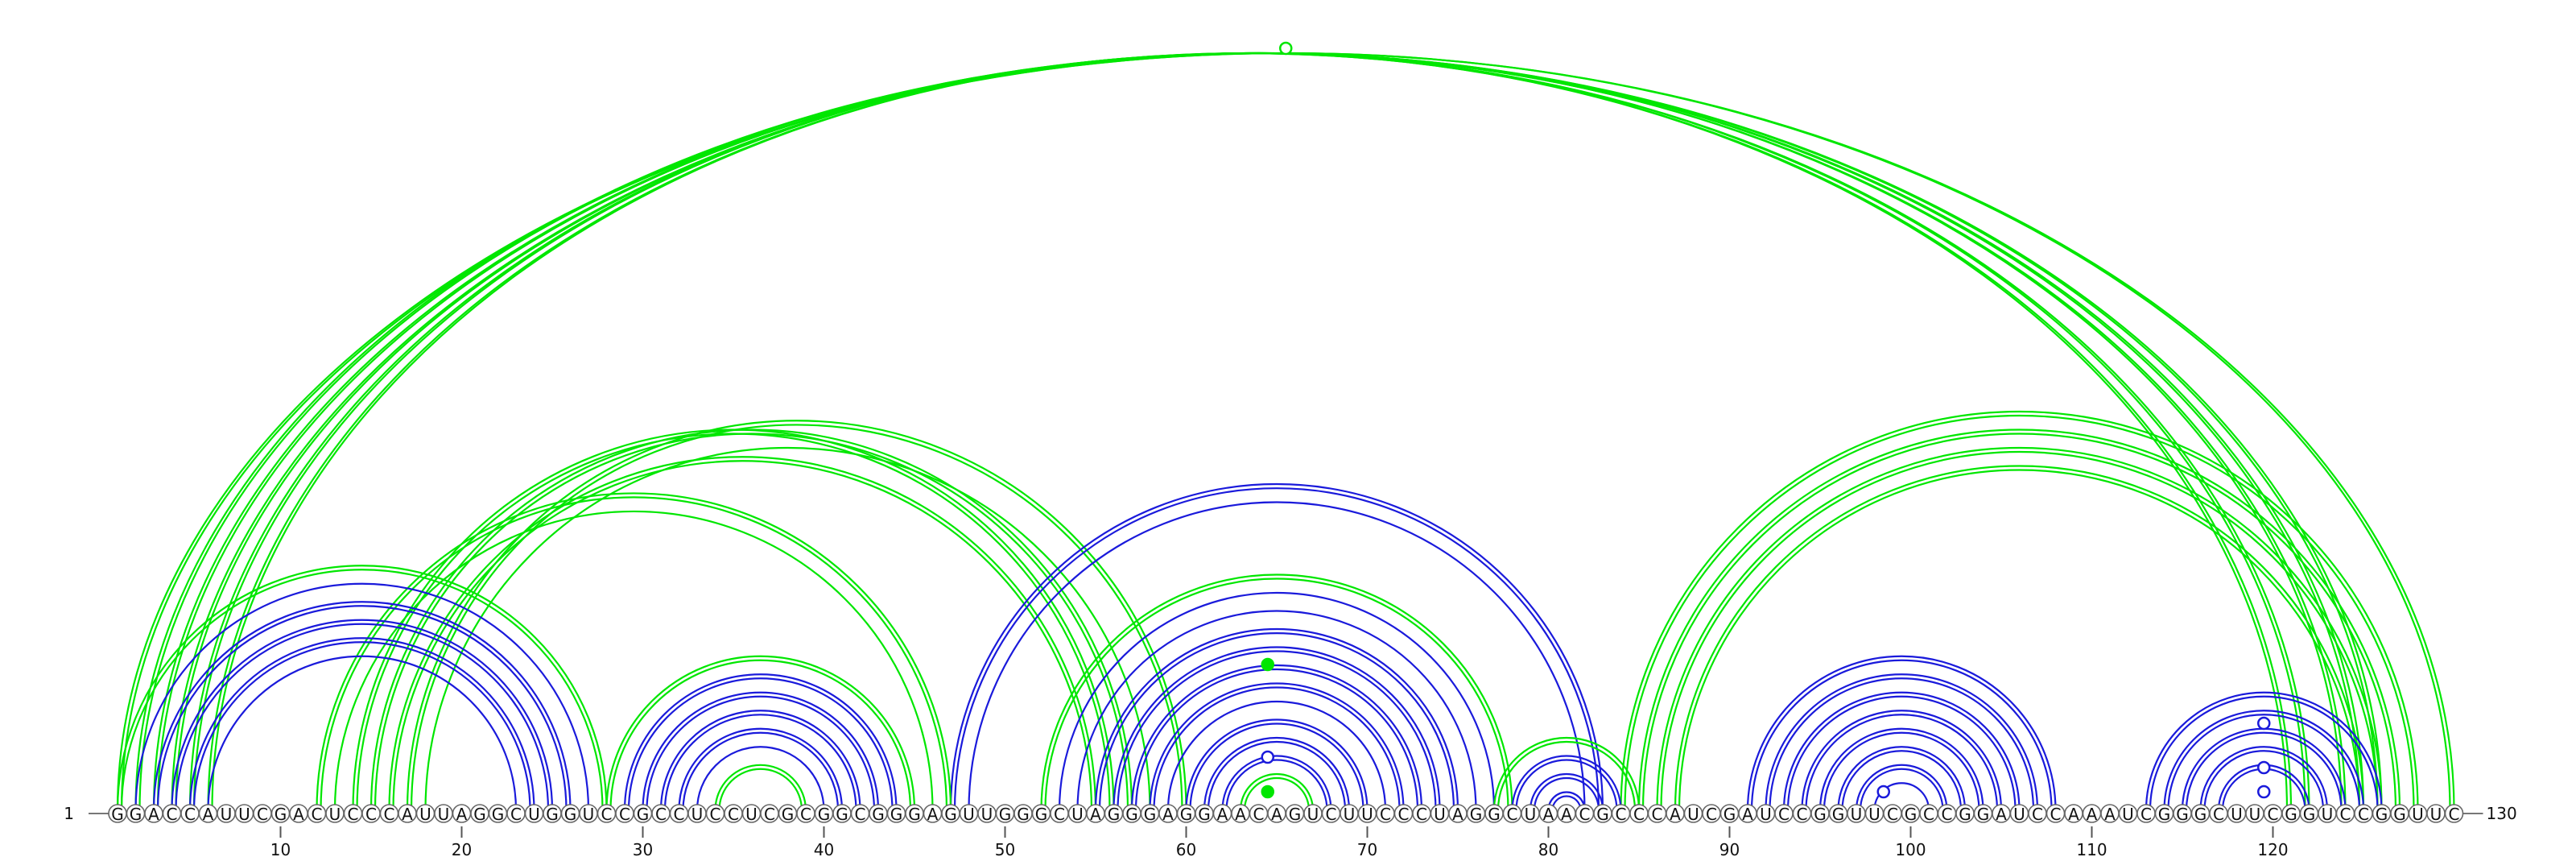 Image resolution: width=2576 pixels, height=857 pixels. What do you see at coordinates (1186, 849) in the screenshot?
I see `axis-tick-label: 60` at bounding box center [1186, 849].